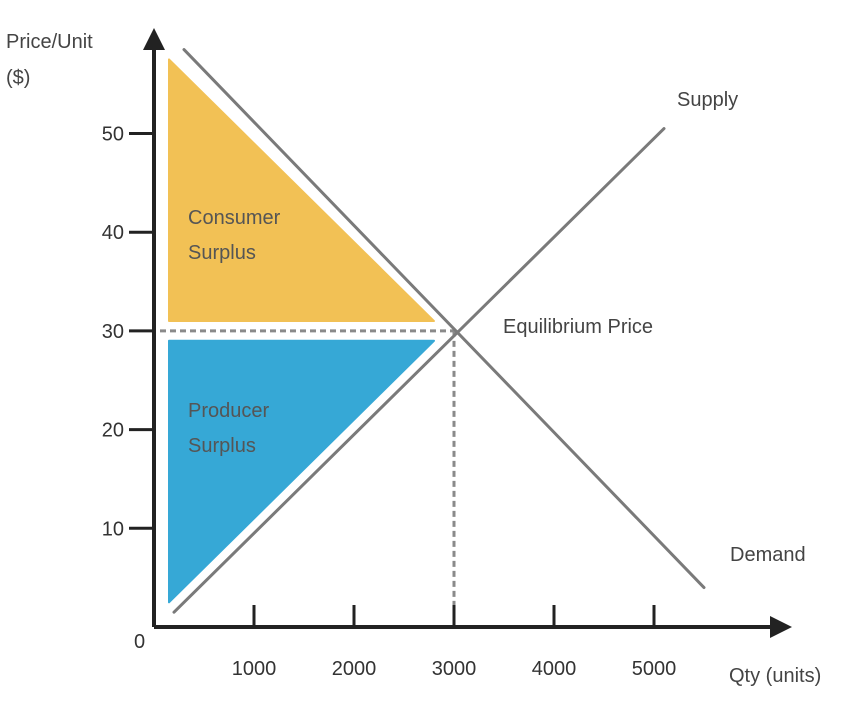 The width and height of the screenshot is (867, 707). What do you see at coordinates (781, 627) in the screenshot?
I see `x-axis-arrow` at bounding box center [781, 627].